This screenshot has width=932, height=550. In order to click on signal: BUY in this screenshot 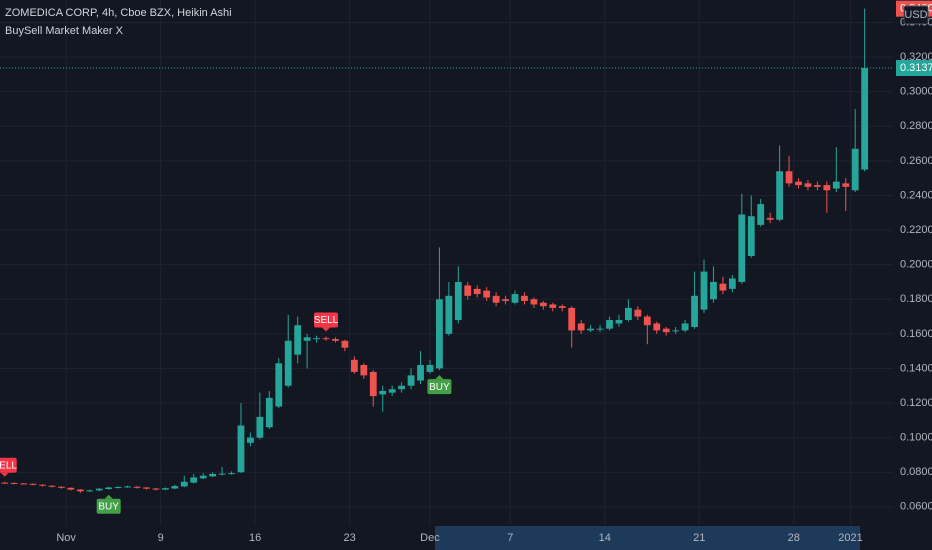, I will do `click(439, 385)`.